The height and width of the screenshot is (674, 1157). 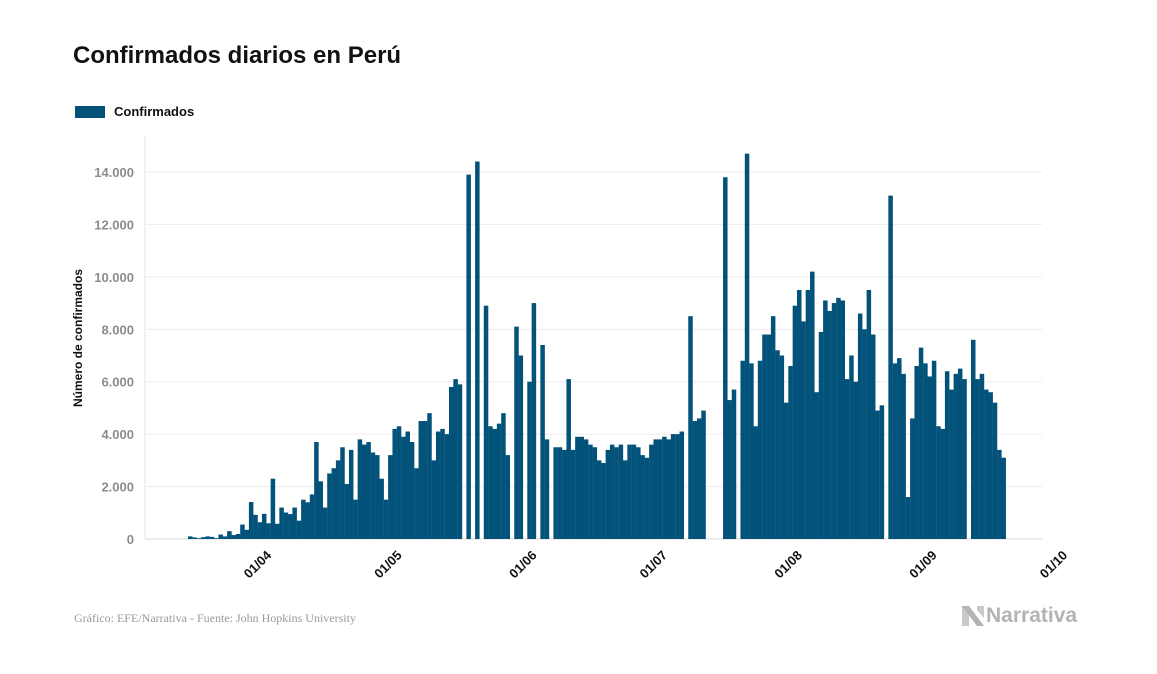 I want to click on y-tick-label: 0, so click(x=130, y=539).